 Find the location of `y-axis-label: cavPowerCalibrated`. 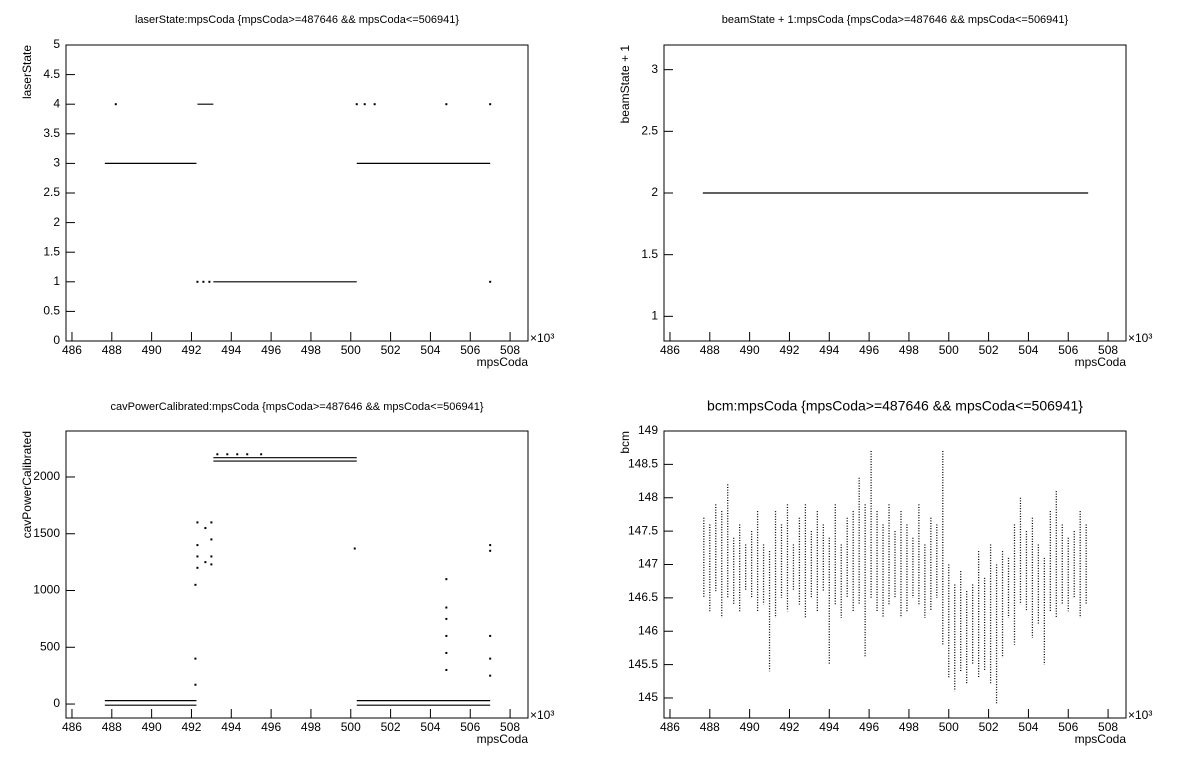

y-axis-label: cavPowerCalibrated is located at coordinates (27, 484).